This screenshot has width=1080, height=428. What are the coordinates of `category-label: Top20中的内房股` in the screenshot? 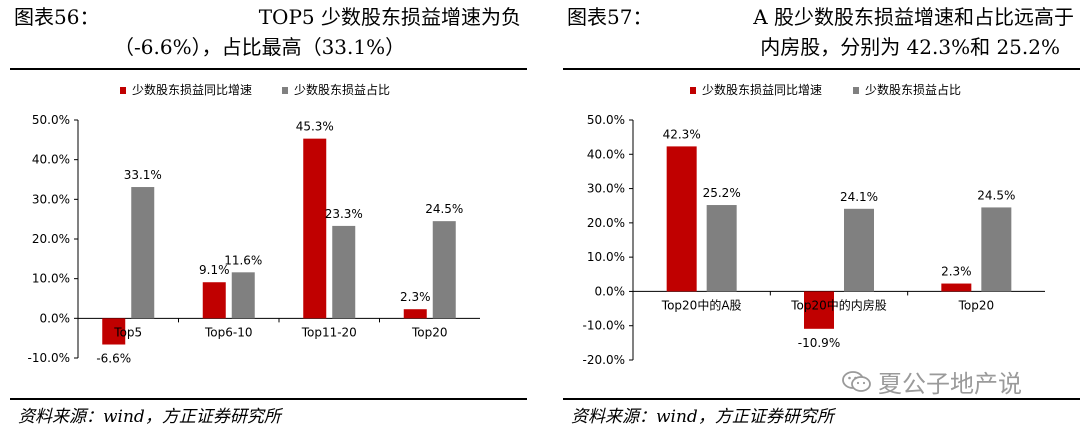 It's located at (838, 304).